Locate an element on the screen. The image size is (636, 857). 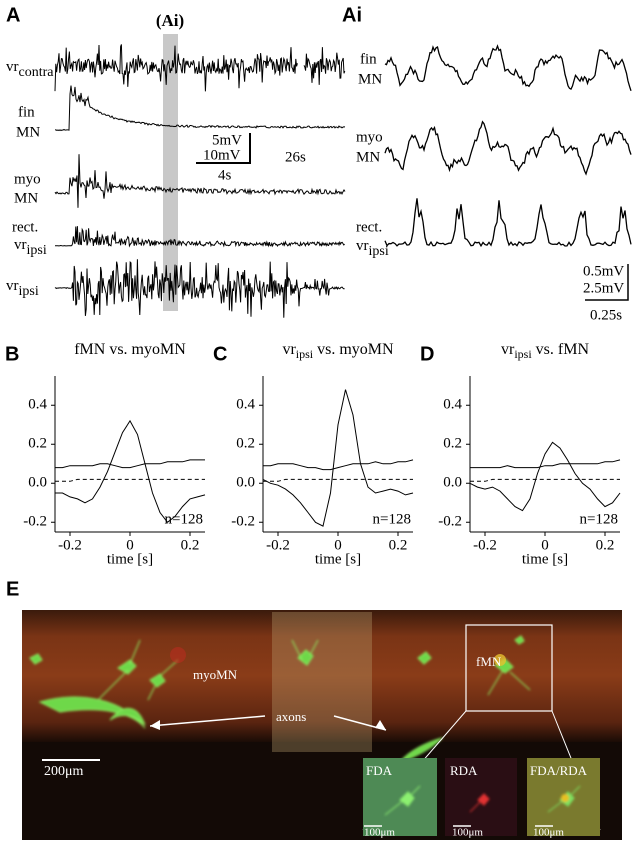
panel-letter: E is located at coordinates (12, 589).